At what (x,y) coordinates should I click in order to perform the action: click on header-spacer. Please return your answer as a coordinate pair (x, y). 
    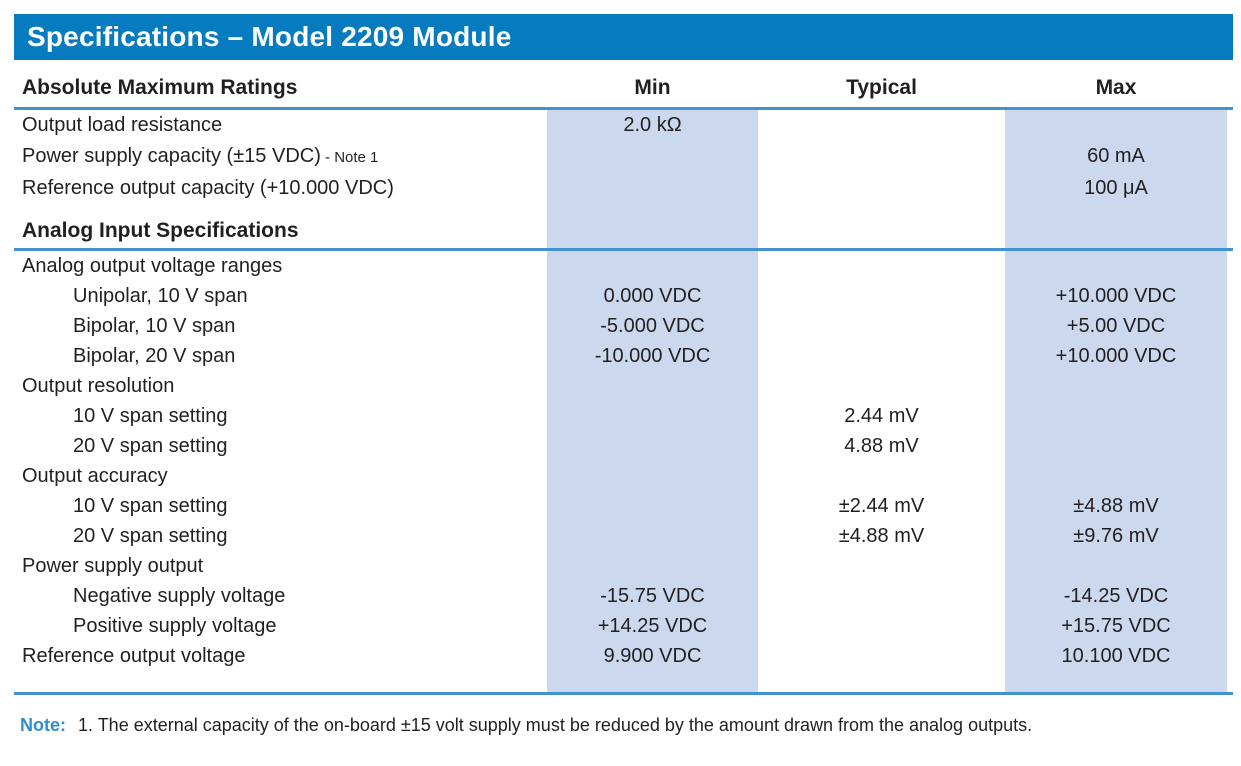
    Looking at the image, I should click on (1230, 88).